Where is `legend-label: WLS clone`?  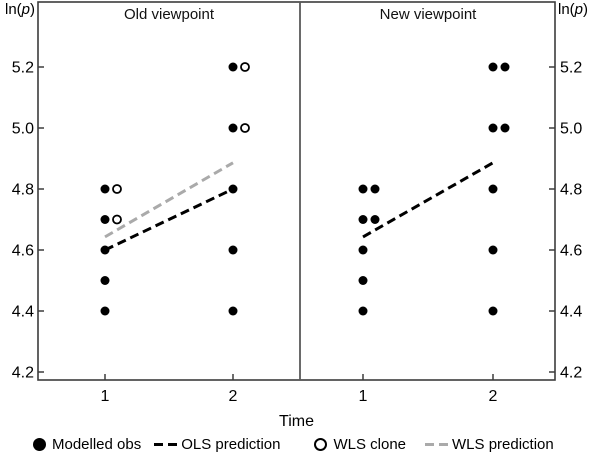 legend-label: WLS clone is located at coordinates (370, 444).